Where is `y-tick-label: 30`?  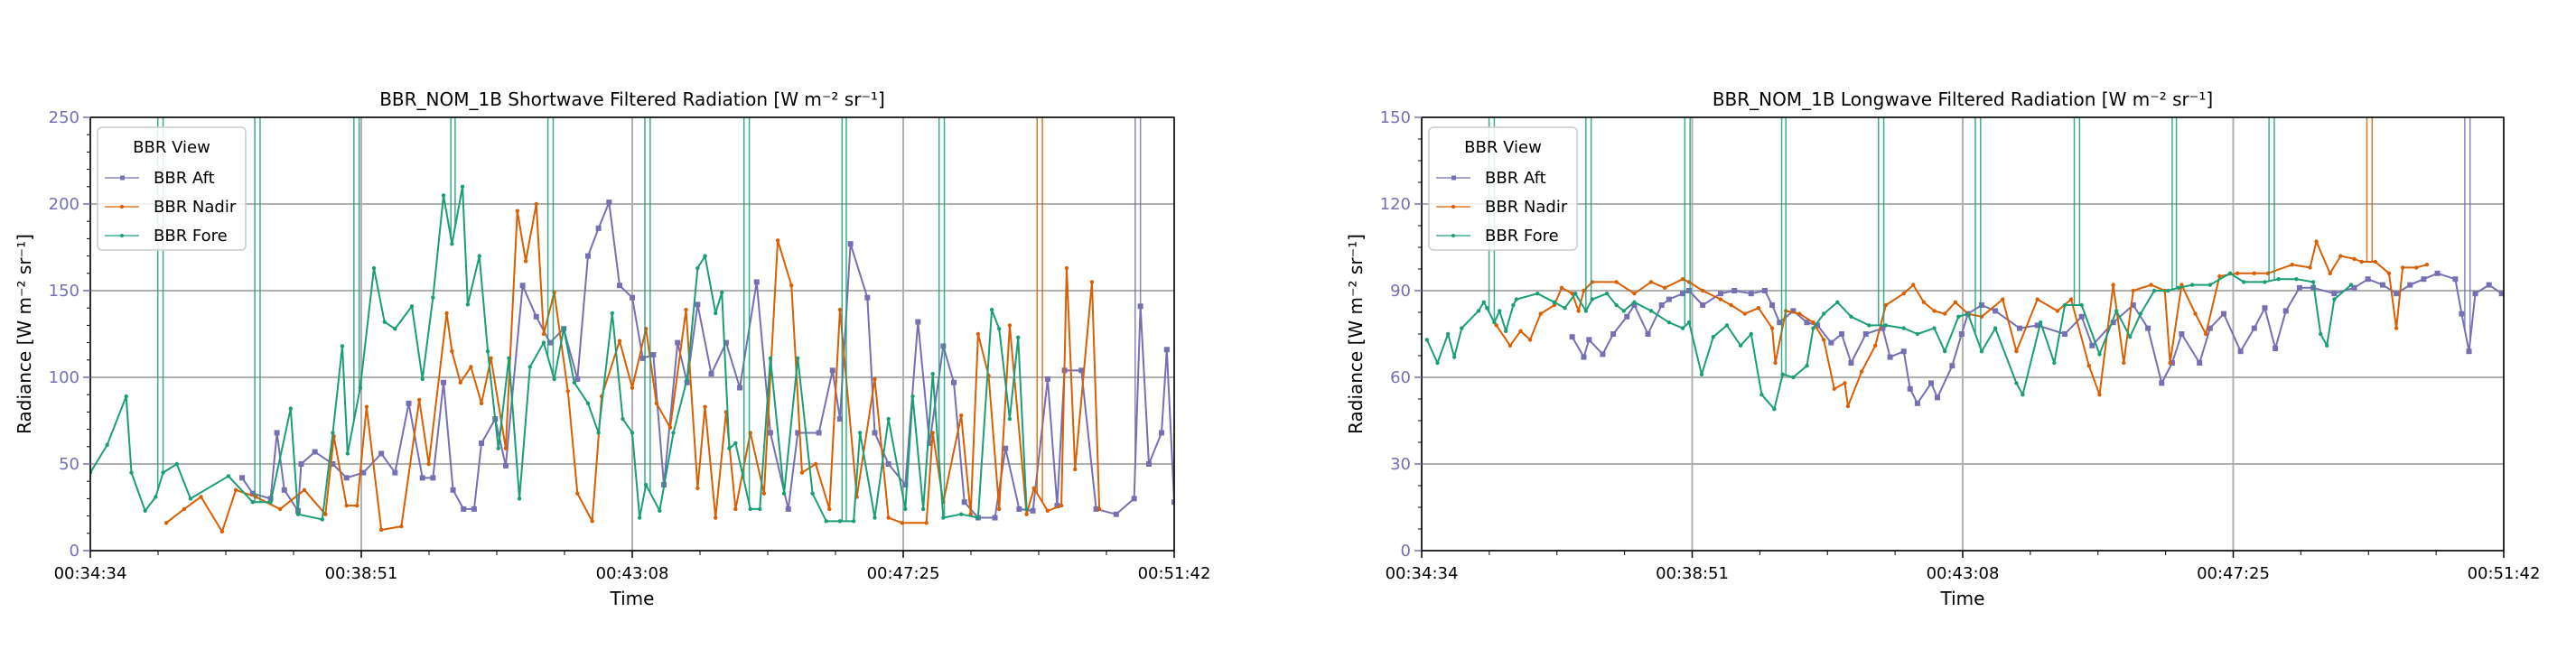
y-tick-label: 30 is located at coordinates (1400, 464).